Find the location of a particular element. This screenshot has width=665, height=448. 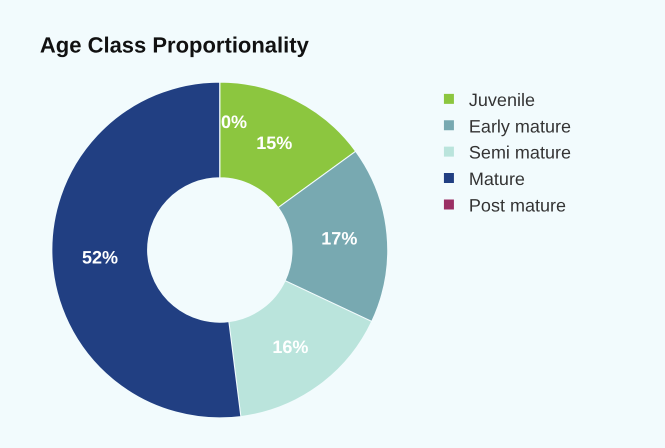

data-label: 52% is located at coordinates (100, 258).